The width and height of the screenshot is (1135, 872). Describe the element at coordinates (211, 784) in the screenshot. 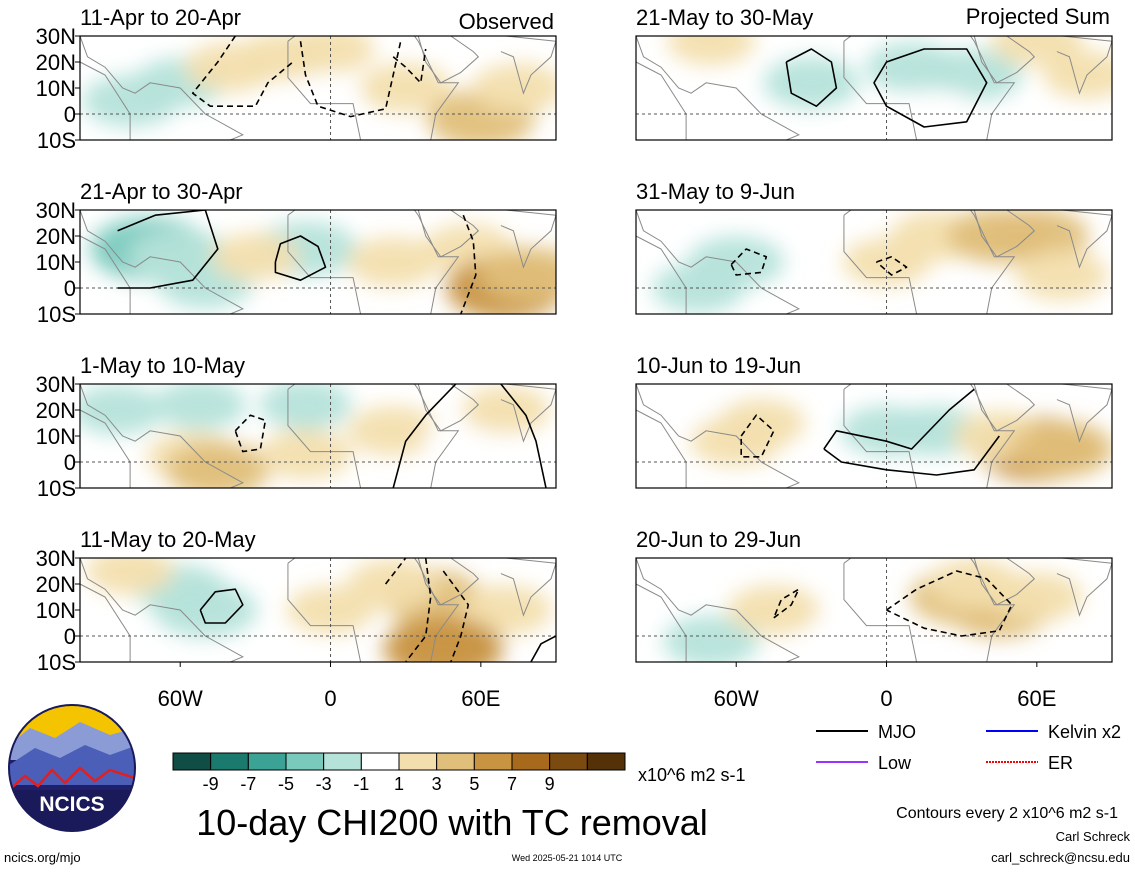

I see `colorbar-tick-label: -9` at that location.